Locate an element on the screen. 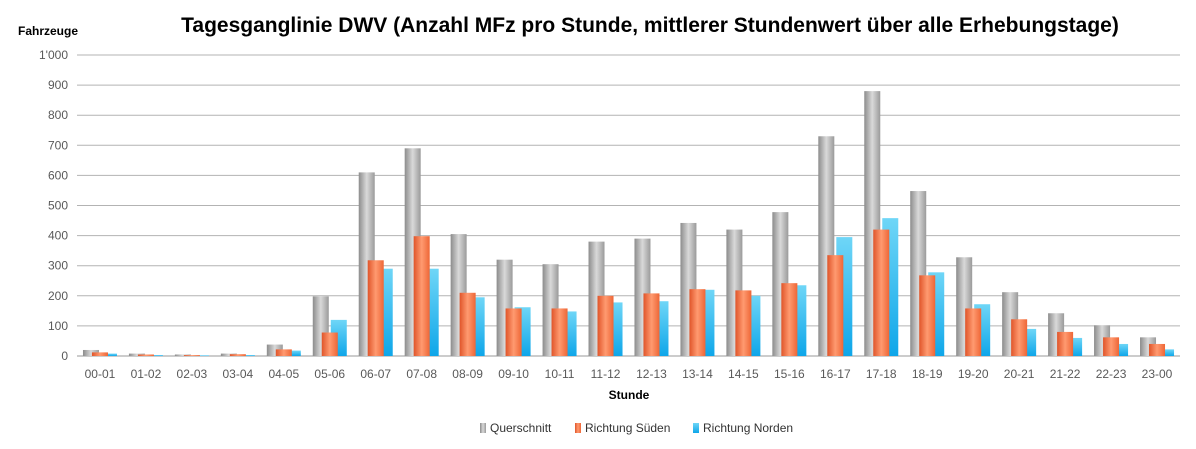 The height and width of the screenshot is (449, 1196). y-tick-label: 0 is located at coordinates (64, 356).